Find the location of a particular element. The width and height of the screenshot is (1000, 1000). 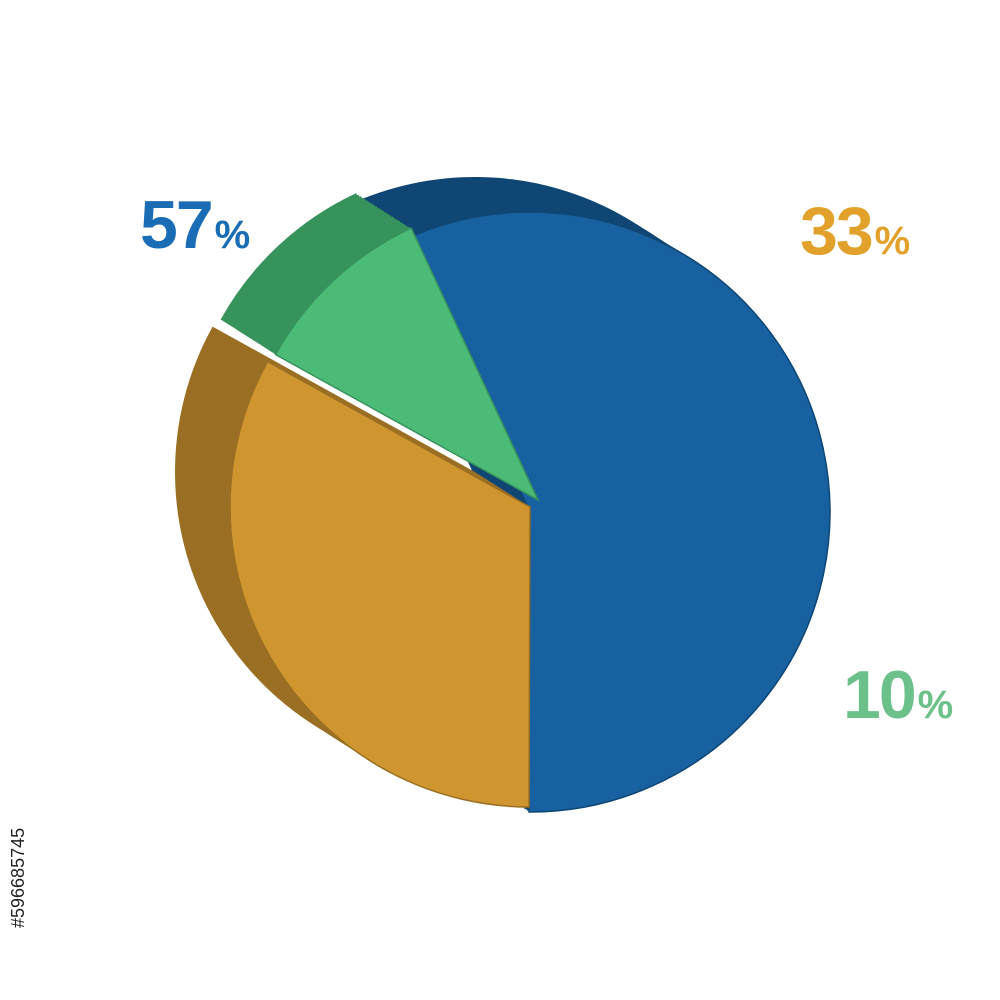

slice-label-57: 57% is located at coordinates (195, 225).